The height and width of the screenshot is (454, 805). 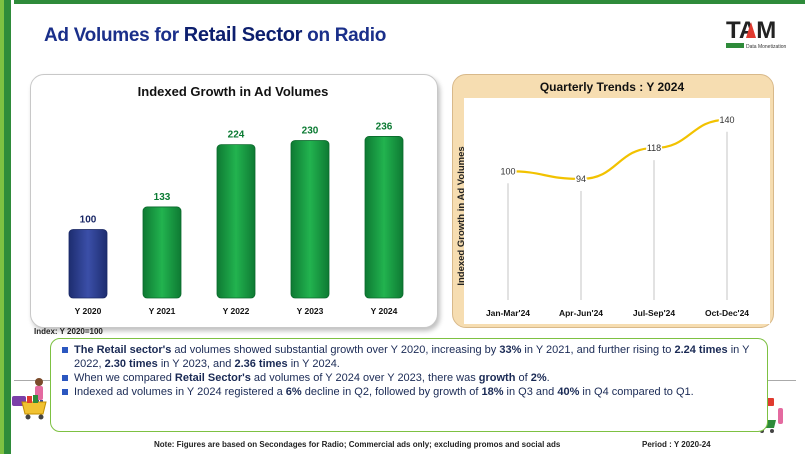 I want to click on bar-category-label-0: Y 2020, so click(x=88, y=311).